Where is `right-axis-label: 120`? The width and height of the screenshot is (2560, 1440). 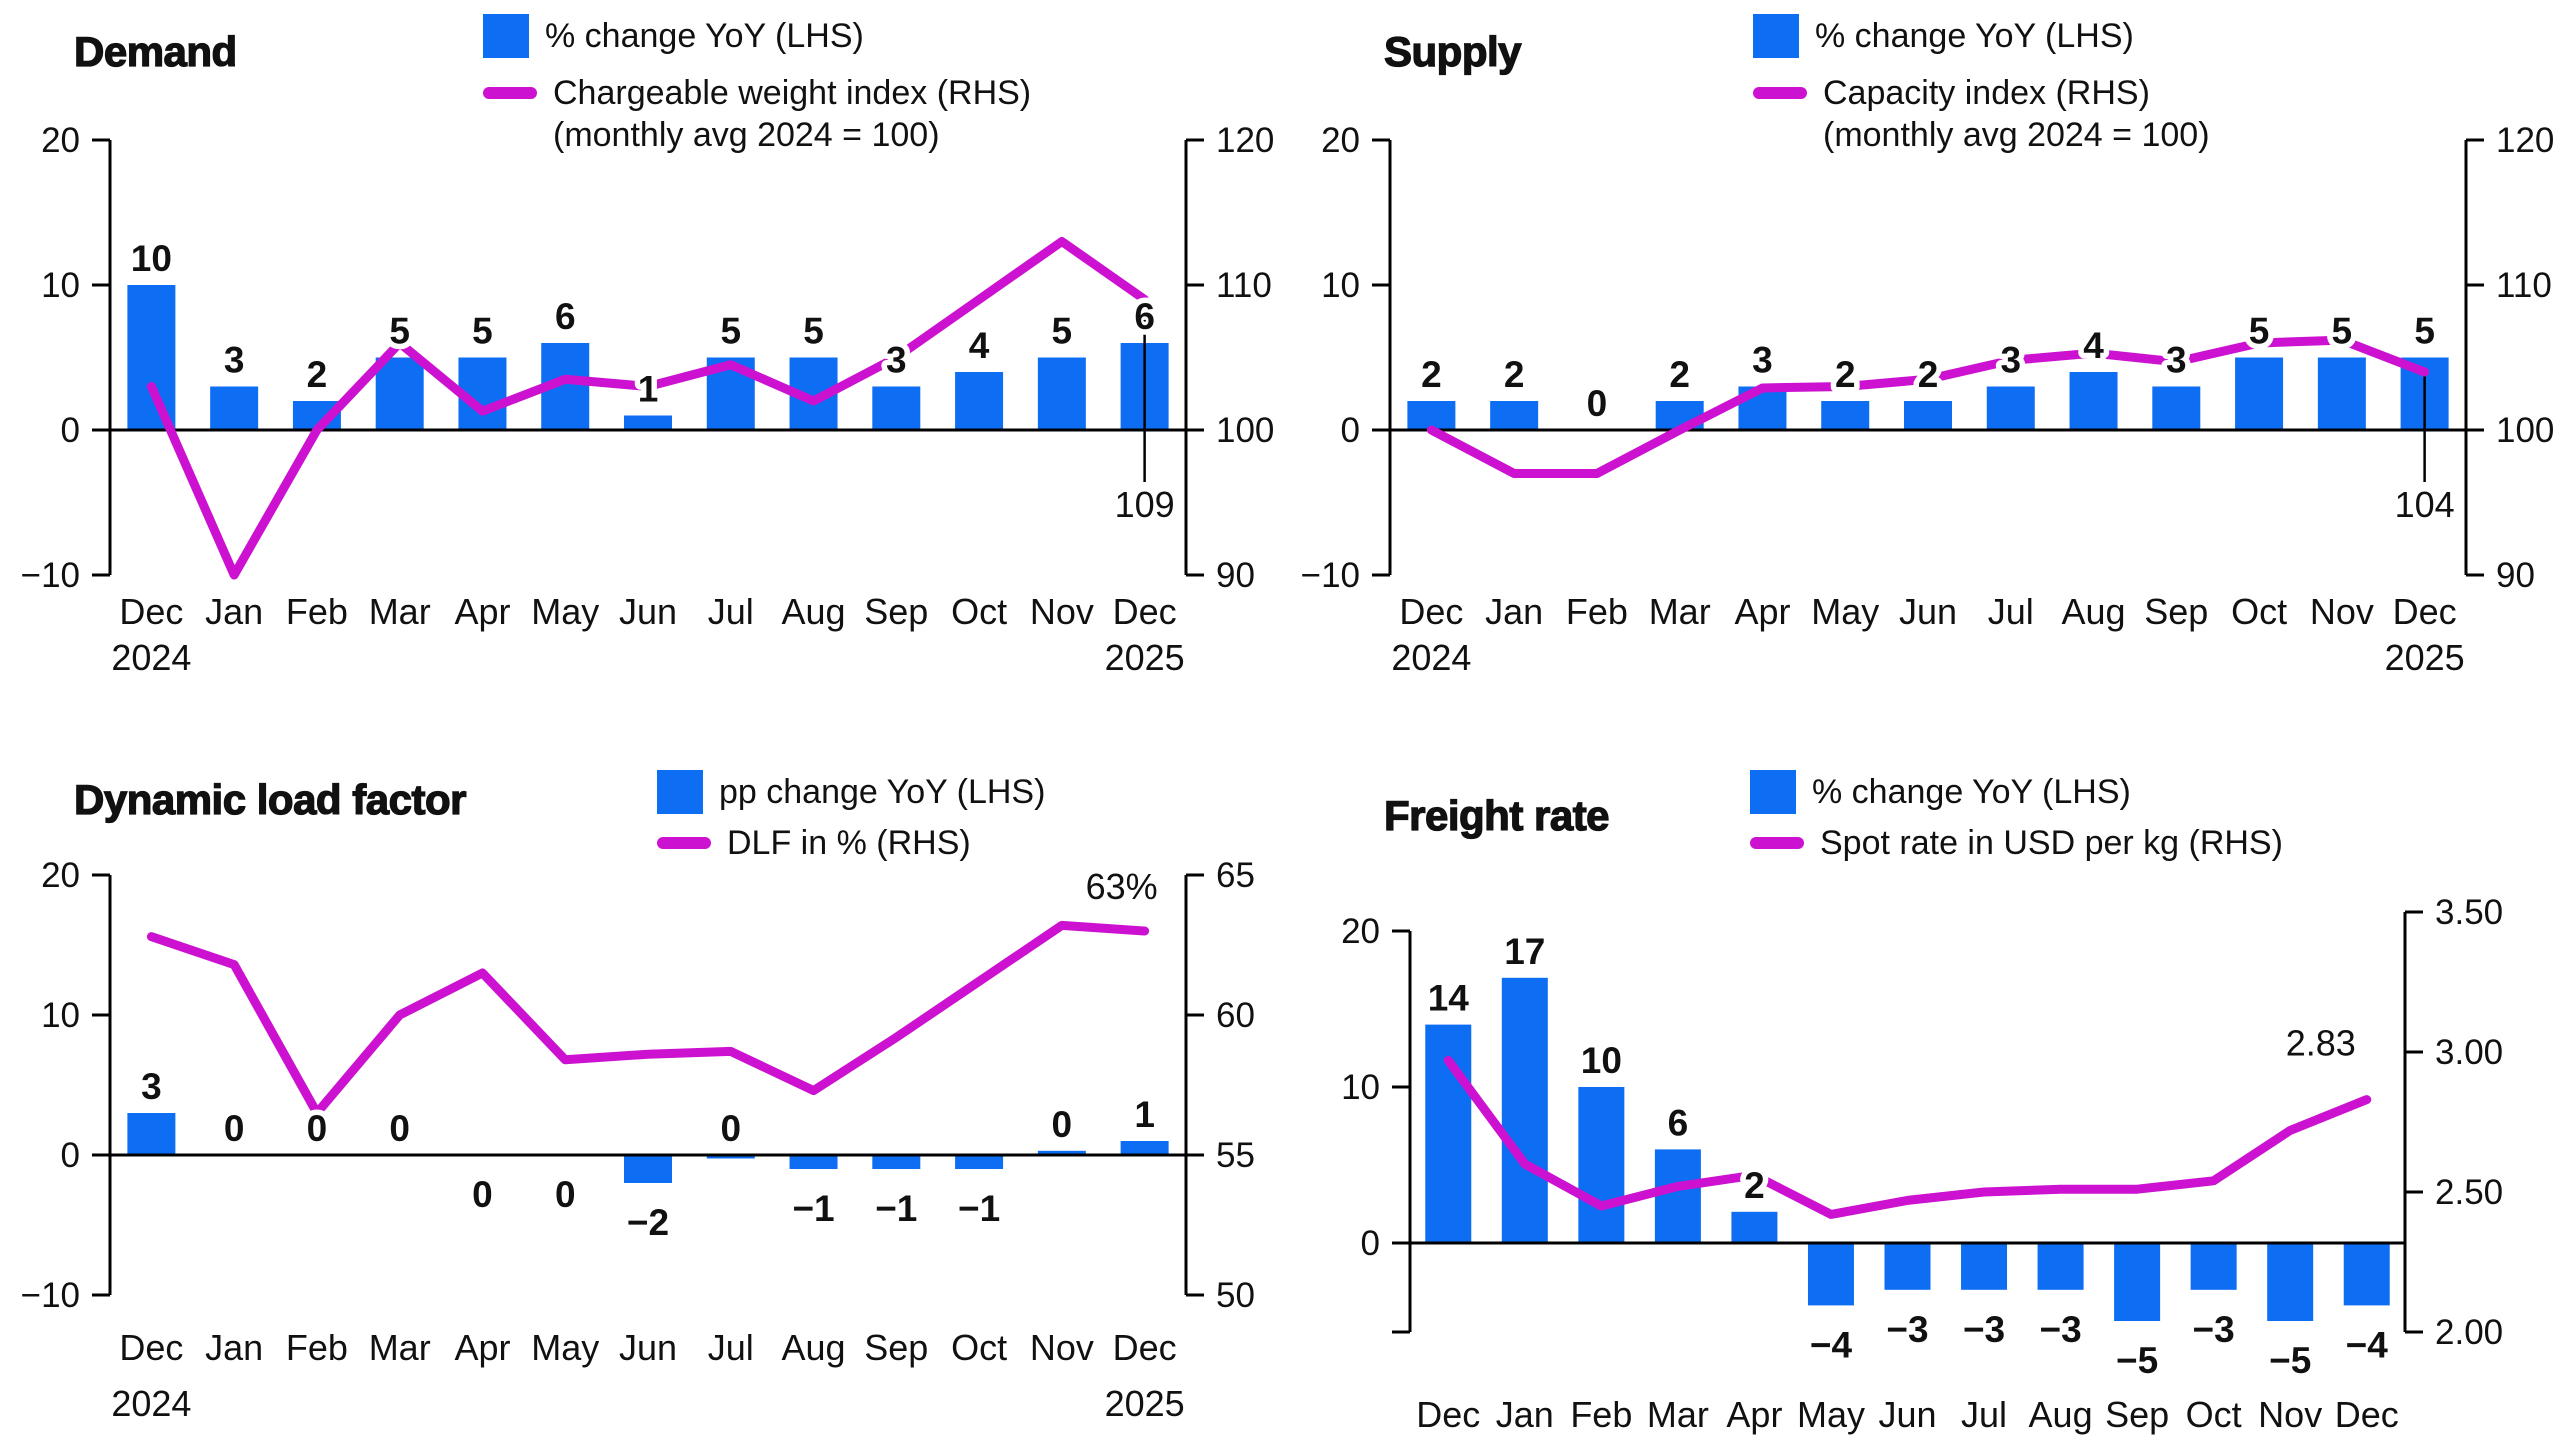
right-axis-label: 120 is located at coordinates (2525, 140).